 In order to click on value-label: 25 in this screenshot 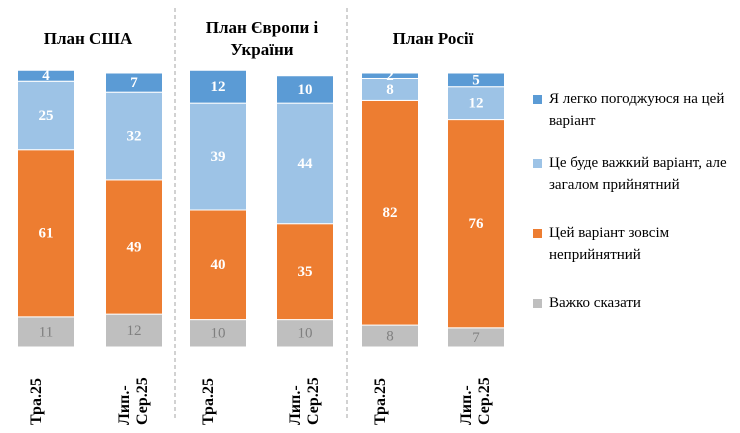, I will do `click(46, 116)`.